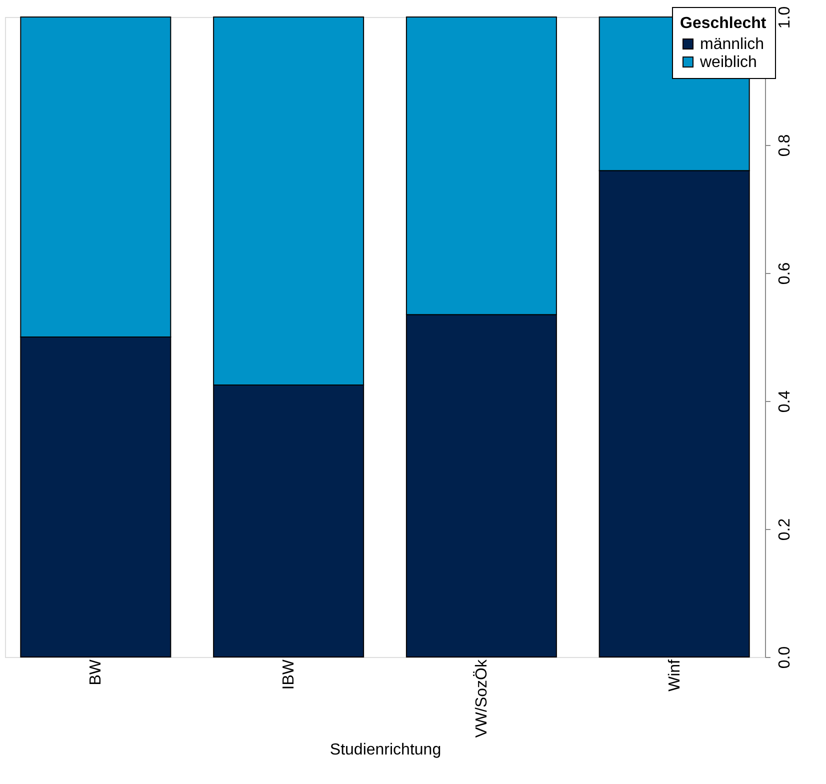 This screenshot has height=784, width=826. What do you see at coordinates (785, 273) in the screenshot?
I see `y-tick-label: 0.6` at bounding box center [785, 273].